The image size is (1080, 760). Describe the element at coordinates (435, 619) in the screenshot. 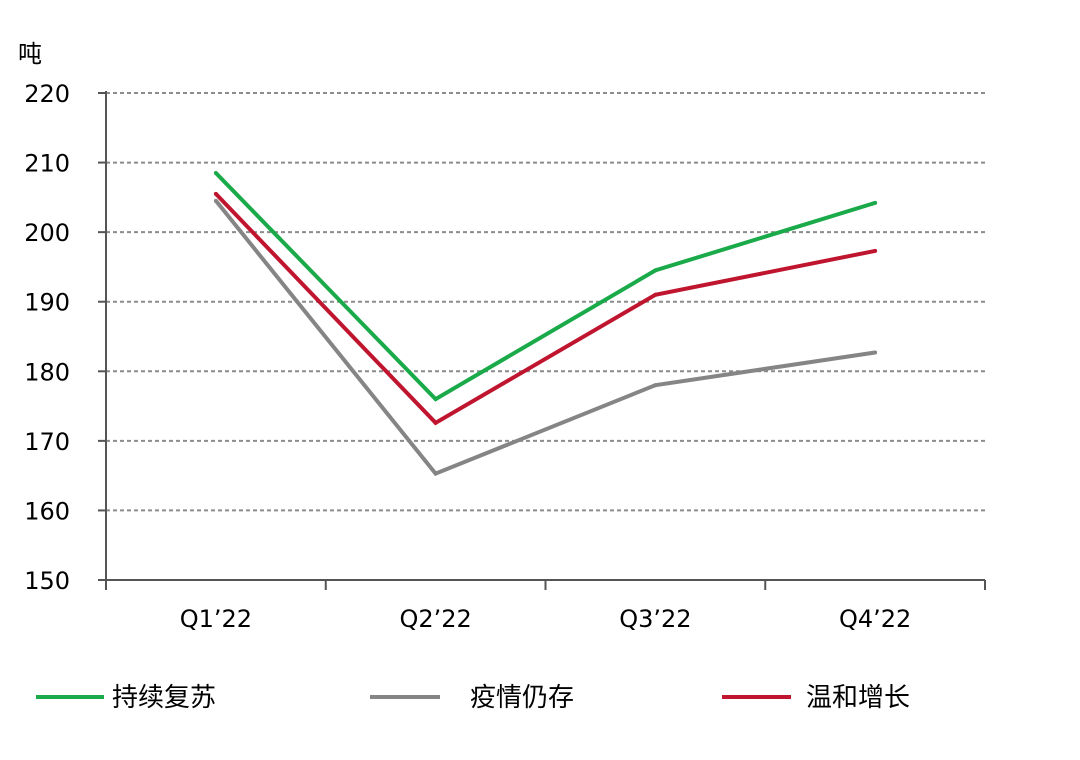

I see `x-tick-label: Q2’22` at that location.